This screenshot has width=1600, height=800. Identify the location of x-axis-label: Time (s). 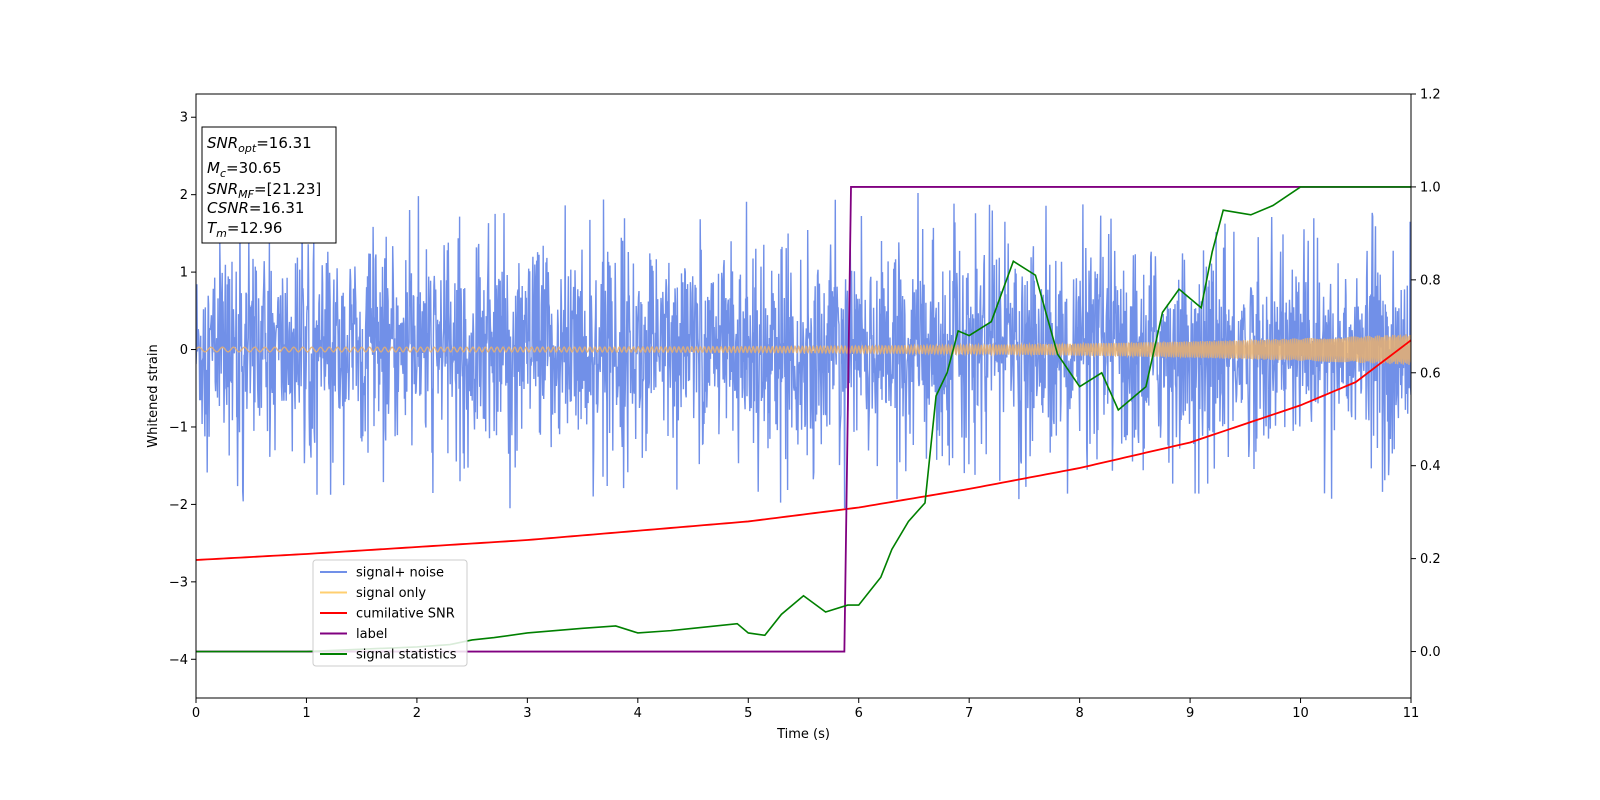
(803, 734).